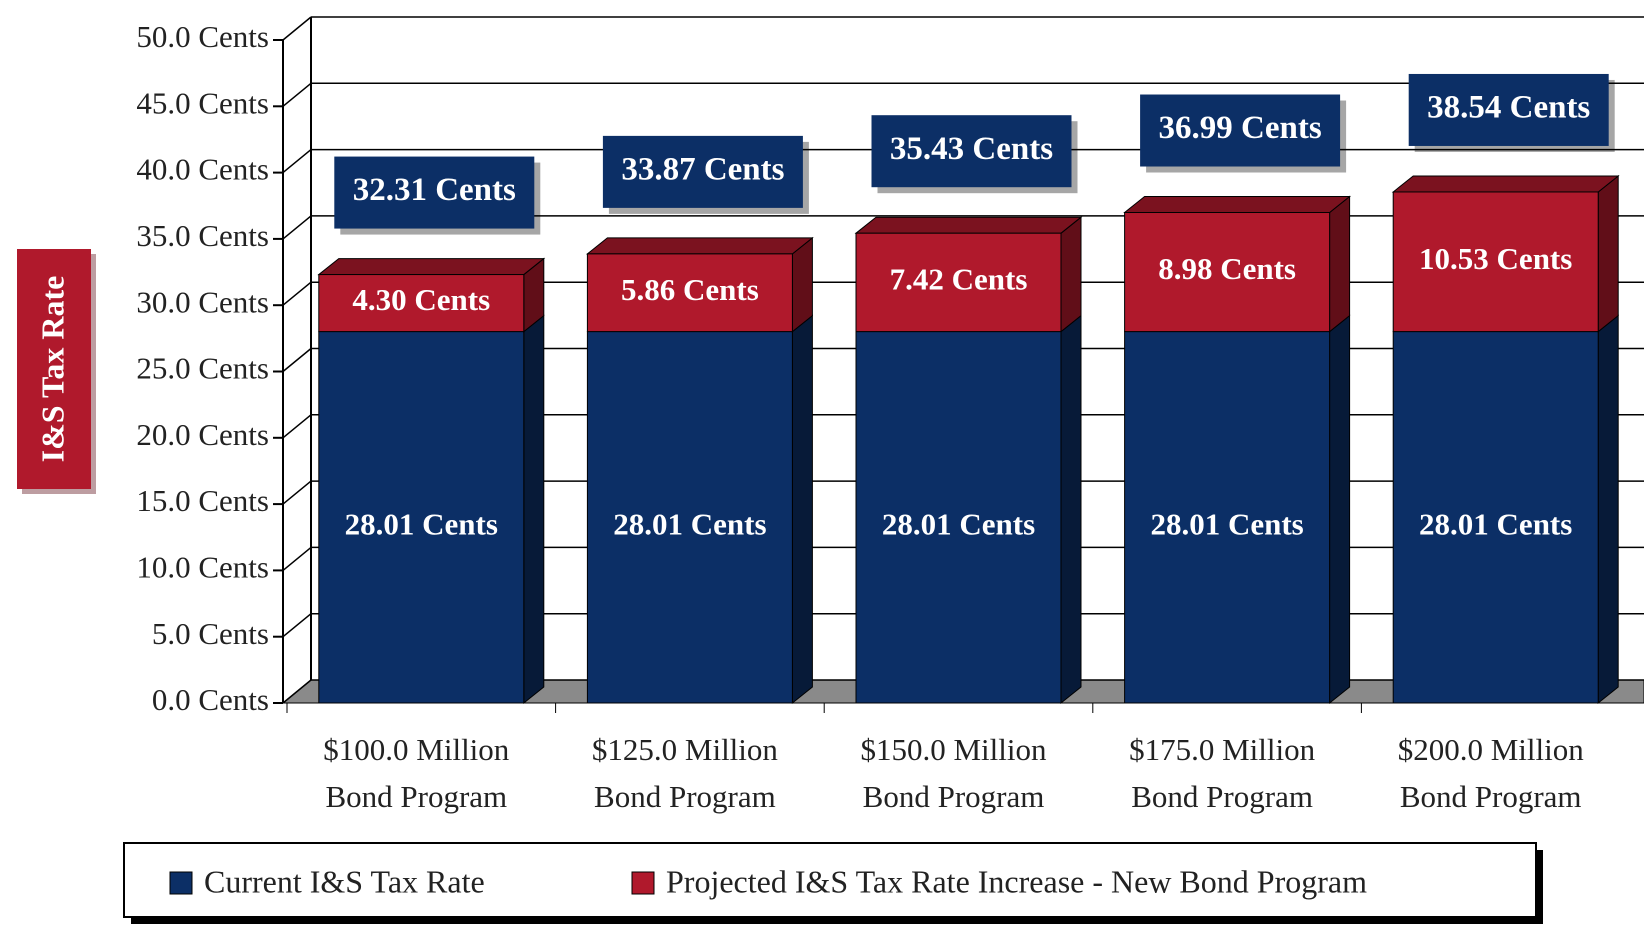 The image size is (1644, 926). I want to click on value-label: 10.53 Cents, so click(1495, 258).